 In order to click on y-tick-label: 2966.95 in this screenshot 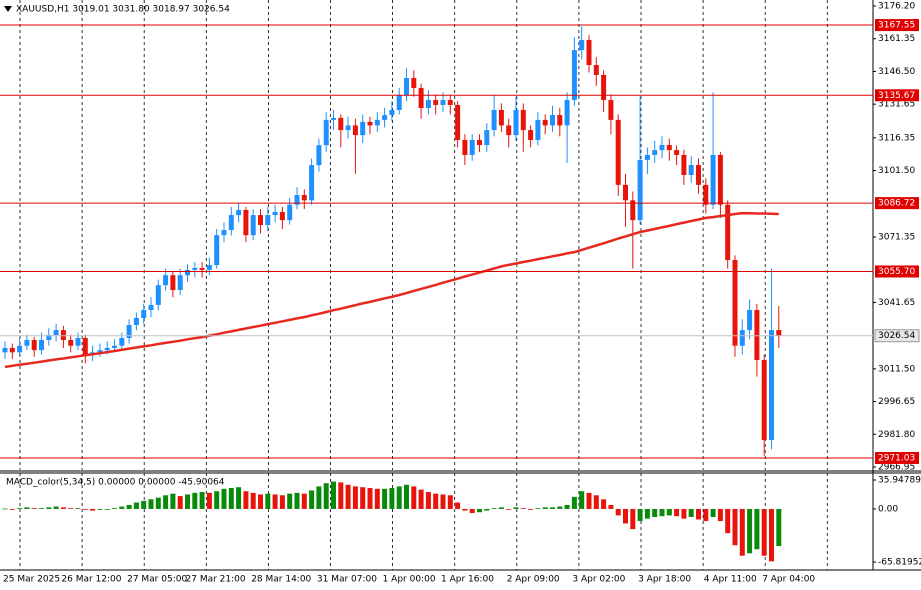, I will do `click(896, 468)`.